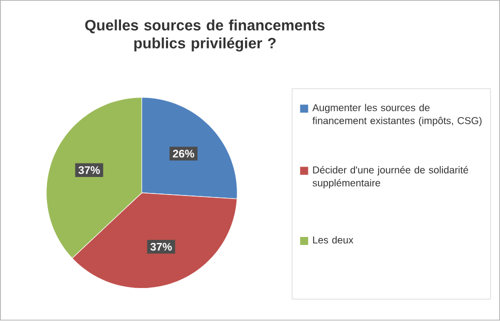 The height and width of the screenshot is (321, 500). Describe the element at coordinates (390, 177) in the screenshot. I see `legend-label: Décider d'une journée de solidarité supplémentaire` at that location.